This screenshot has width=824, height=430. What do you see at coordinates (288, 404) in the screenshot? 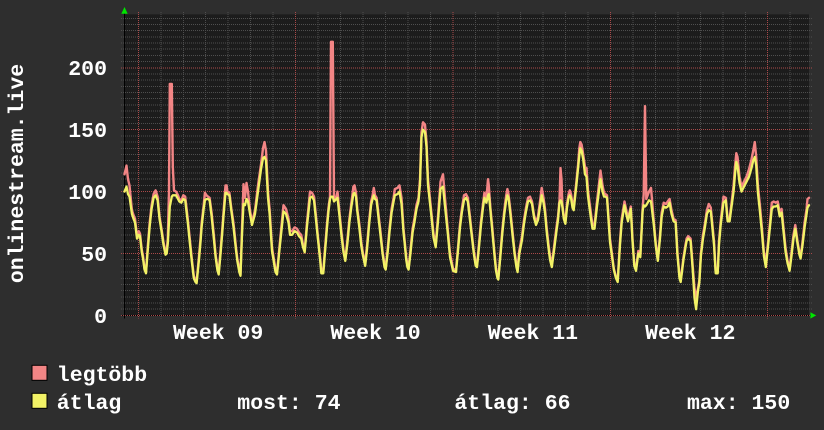
I see `svg-text: most: 74` at bounding box center [288, 404].